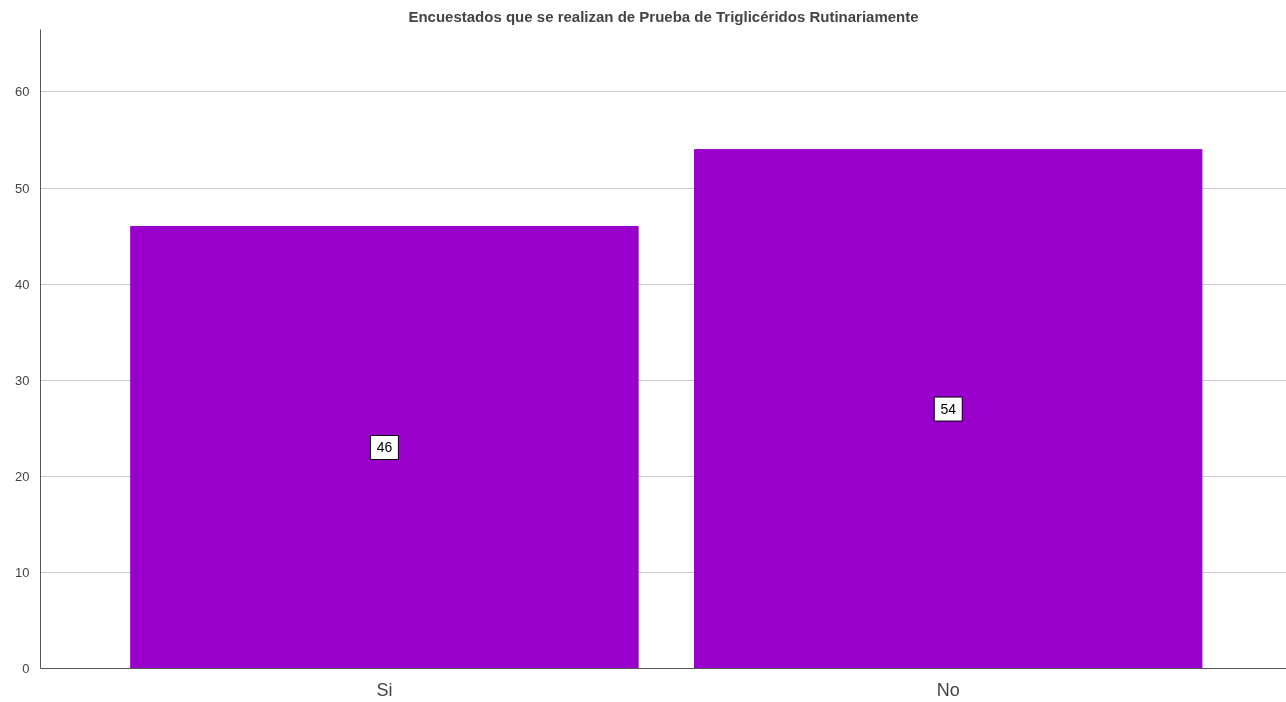 The image size is (1286, 702). What do you see at coordinates (22, 92) in the screenshot?
I see `y-tick-label: 60` at bounding box center [22, 92].